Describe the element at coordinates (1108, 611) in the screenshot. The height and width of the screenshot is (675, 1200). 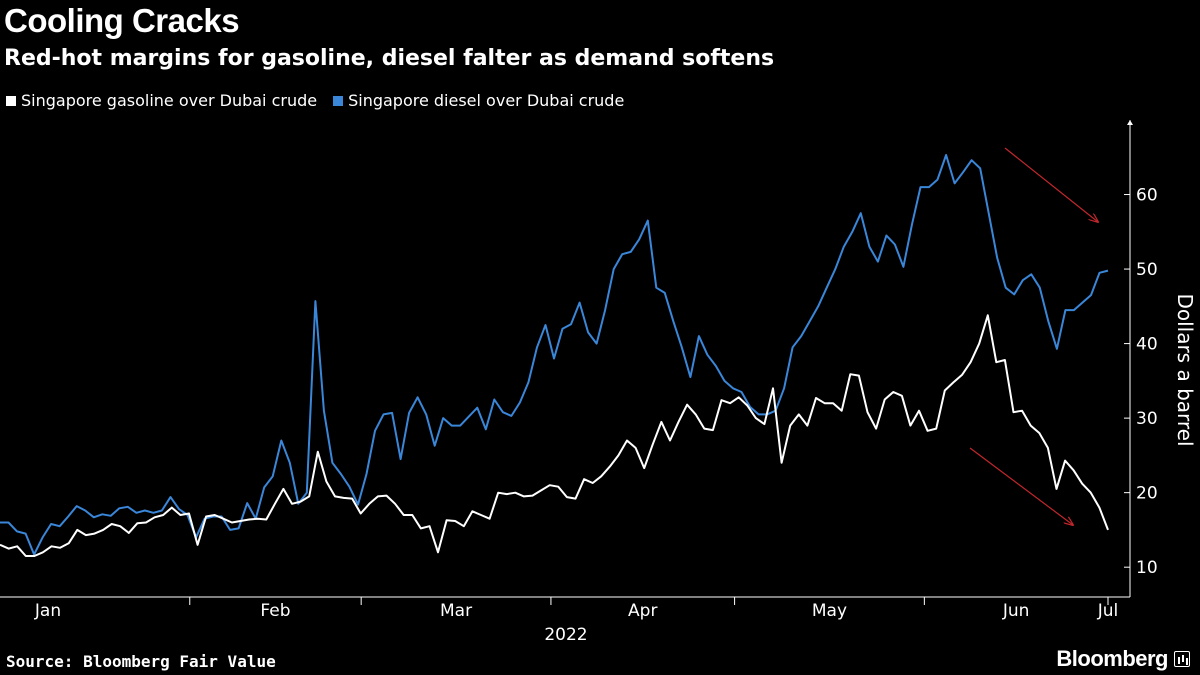
I see `x-tick-label: Jul` at that location.